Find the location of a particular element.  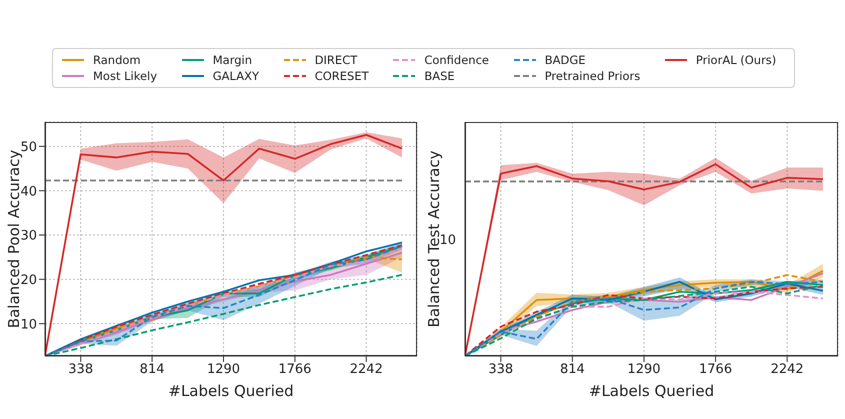

legend-label: Random is located at coordinates (117, 60).